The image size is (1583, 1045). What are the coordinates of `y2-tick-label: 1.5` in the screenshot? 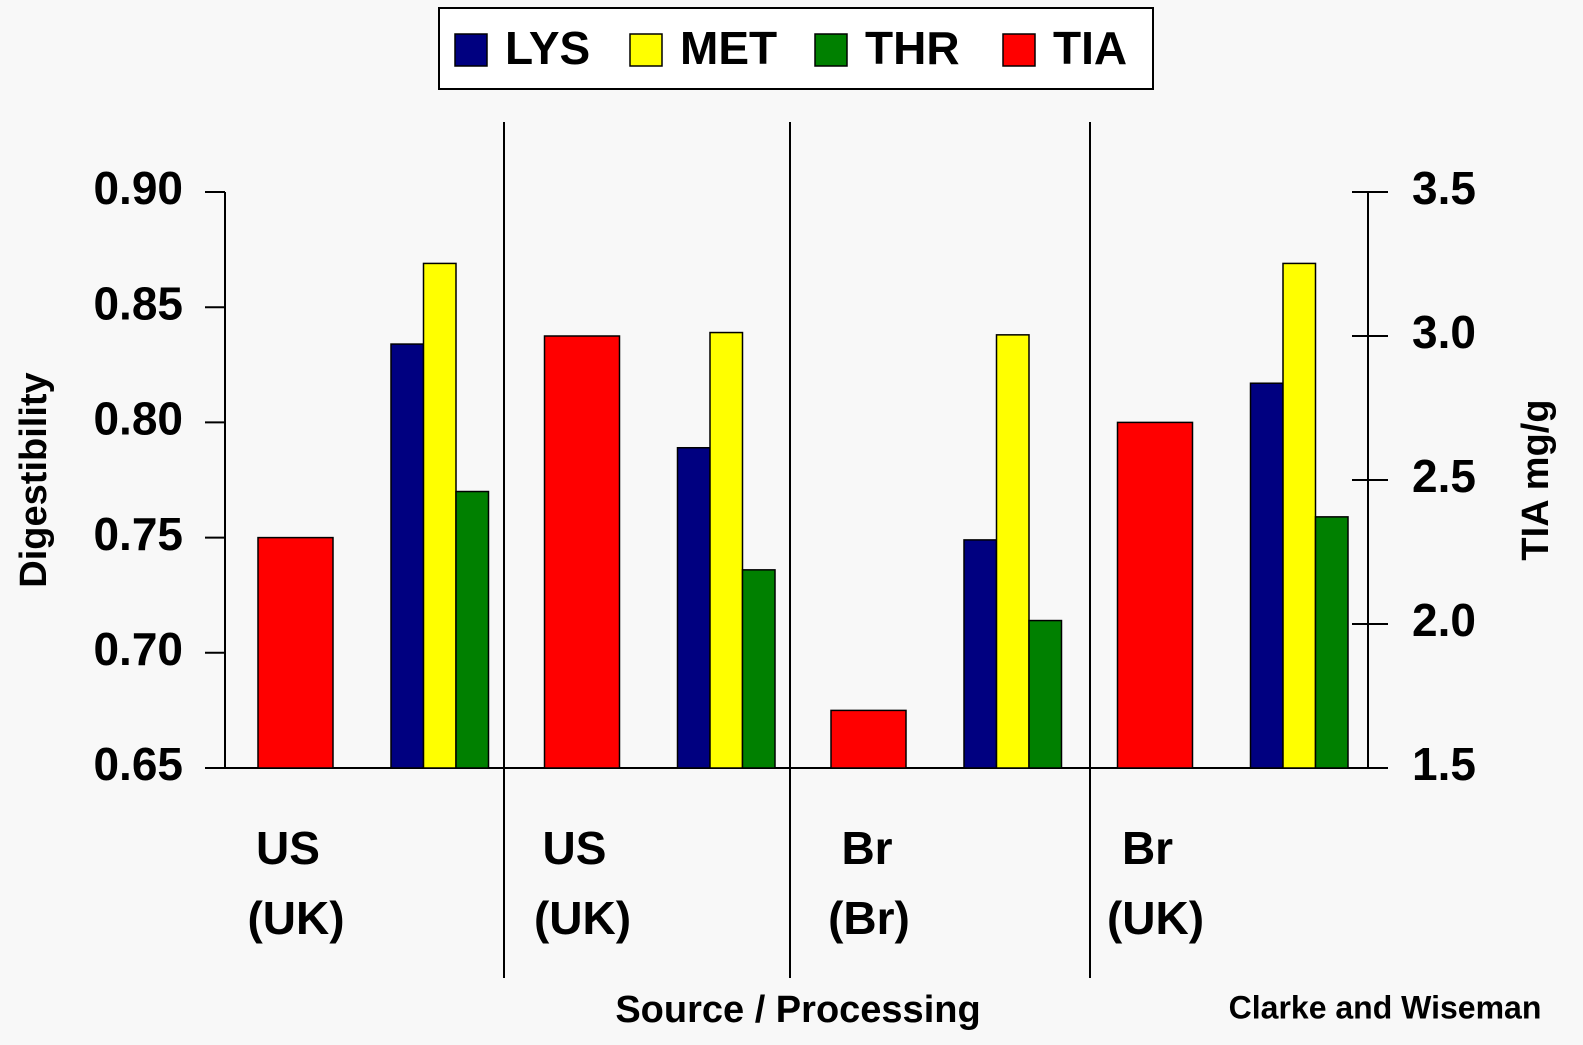 It's located at (1444, 764).